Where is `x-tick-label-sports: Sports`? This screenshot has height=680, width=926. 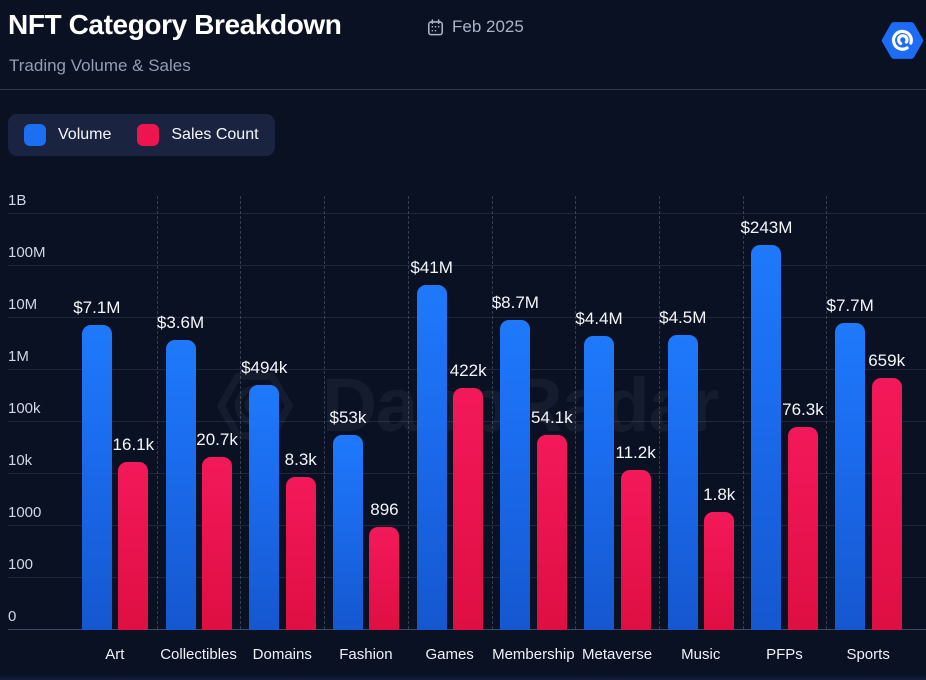 x-tick-label-sports: Sports is located at coordinates (868, 654).